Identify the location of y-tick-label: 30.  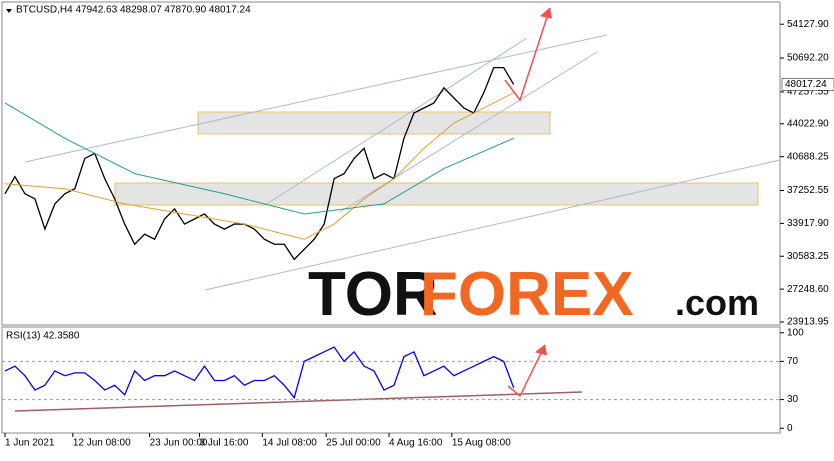
(793, 399).